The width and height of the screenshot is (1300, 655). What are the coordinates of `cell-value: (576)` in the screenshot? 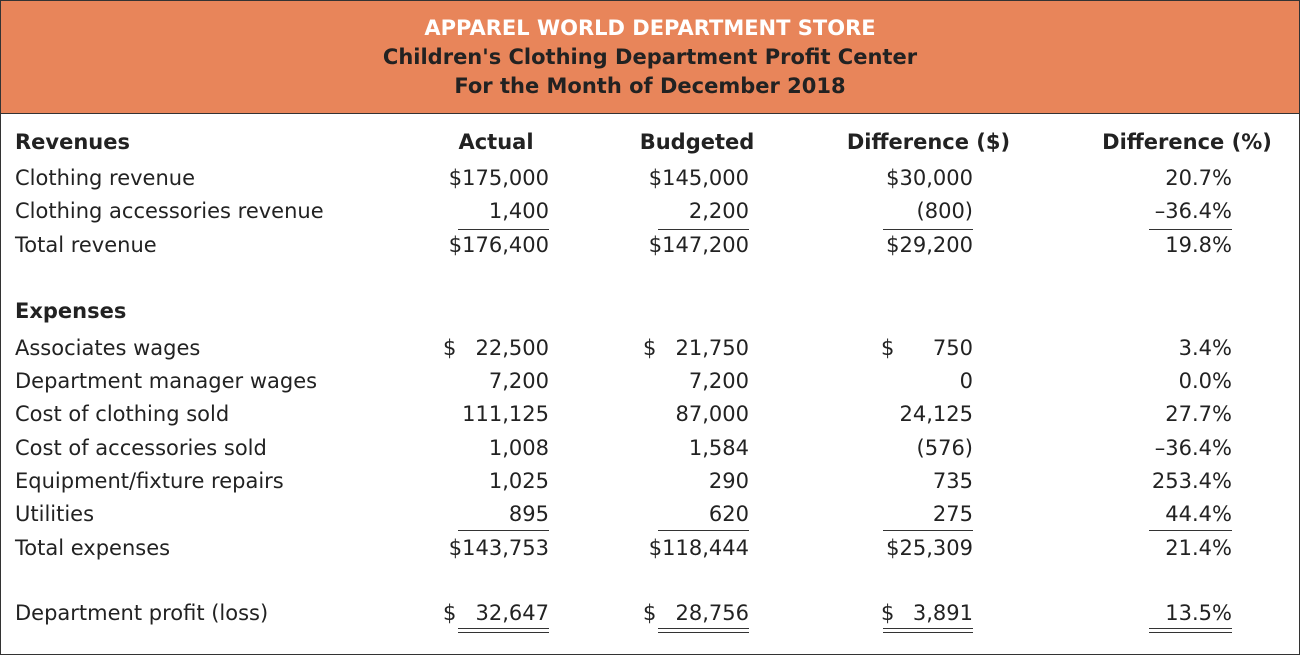 It's located at (926, 448).